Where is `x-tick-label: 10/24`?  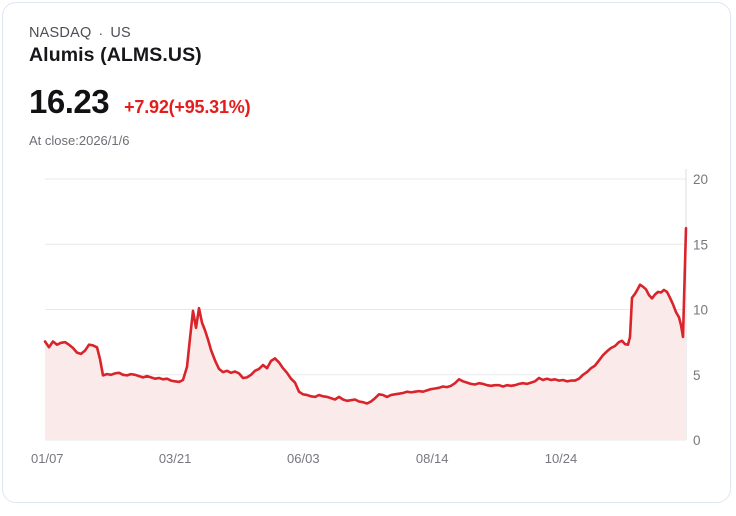
x-tick-label: 10/24 is located at coordinates (561, 458).